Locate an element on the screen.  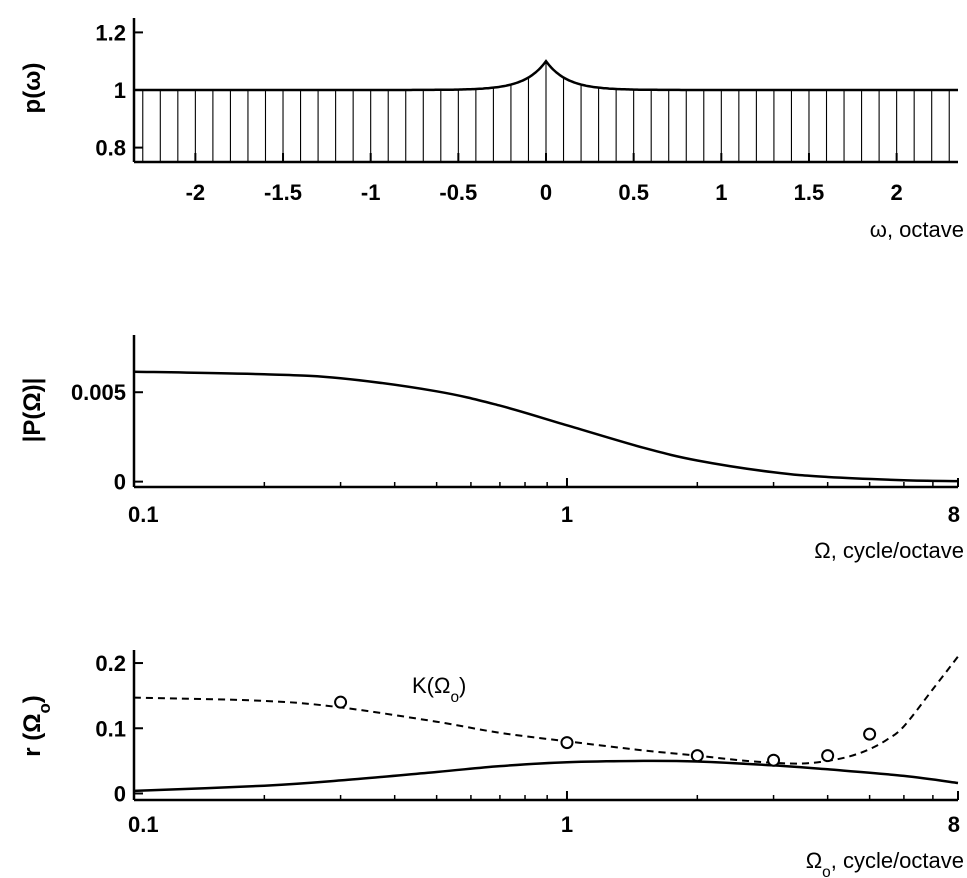
r-Omega-solid-curve is located at coordinates (546, 776).